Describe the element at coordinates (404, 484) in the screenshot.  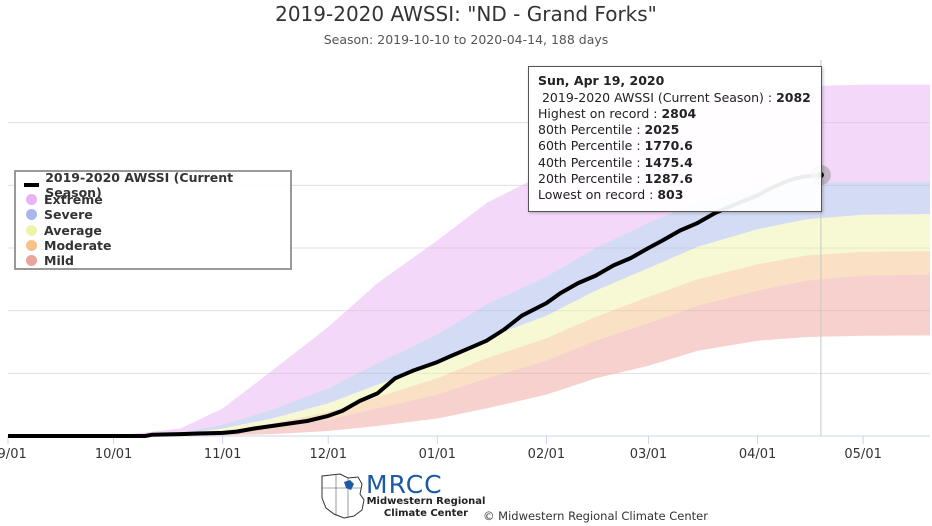
I see `logo-acronym: MRCC` at that location.